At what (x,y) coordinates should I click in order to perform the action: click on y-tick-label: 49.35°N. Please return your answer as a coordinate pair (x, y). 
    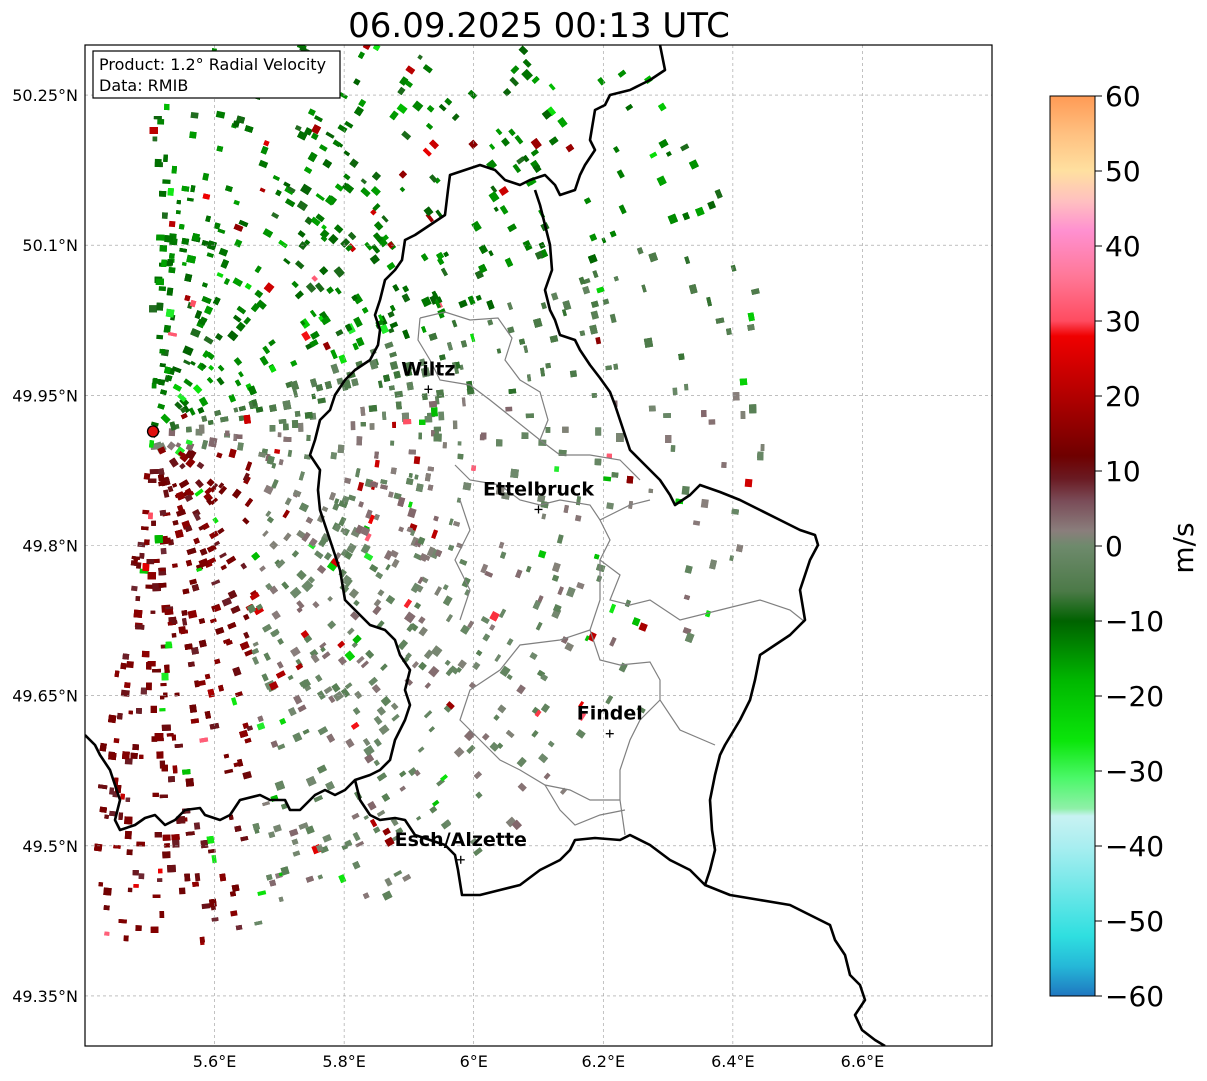
    Looking at the image, I should click on (45, 996).